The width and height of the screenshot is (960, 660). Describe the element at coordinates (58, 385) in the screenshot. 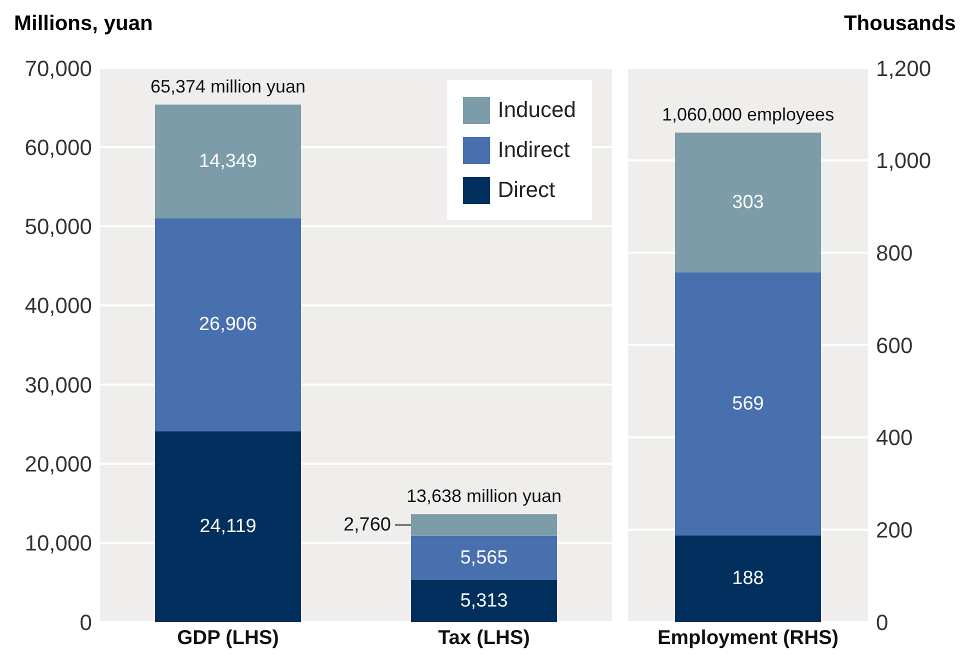

I see `y-tick-label: 30,000` at that location.